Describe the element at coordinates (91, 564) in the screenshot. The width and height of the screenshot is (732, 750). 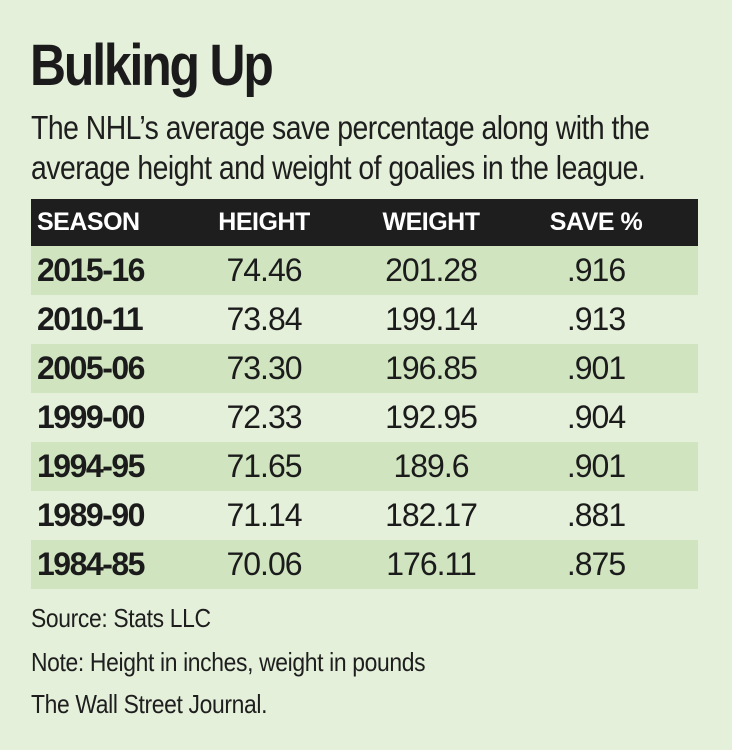
I see `cell-season: 1984-85` at that location.